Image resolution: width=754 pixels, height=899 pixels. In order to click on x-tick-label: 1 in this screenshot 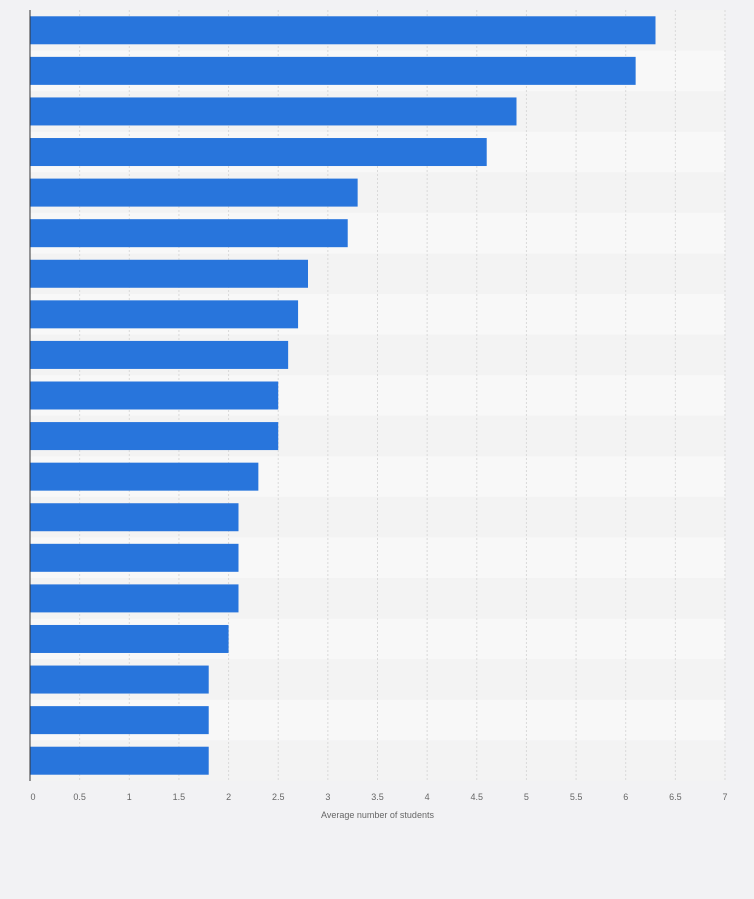, I will do `click(129, 797)`.